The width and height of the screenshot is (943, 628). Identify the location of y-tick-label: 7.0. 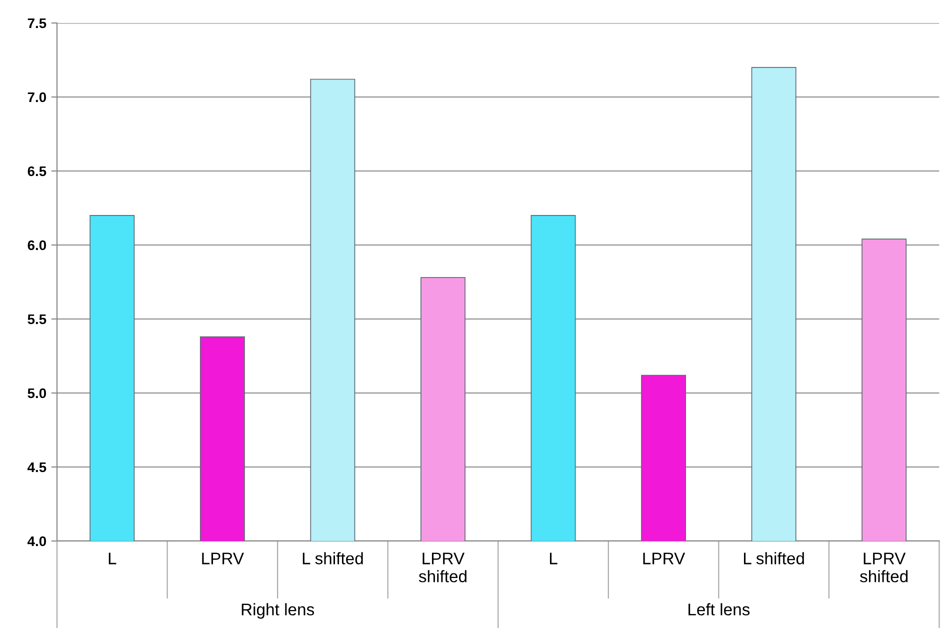
(37, 97).